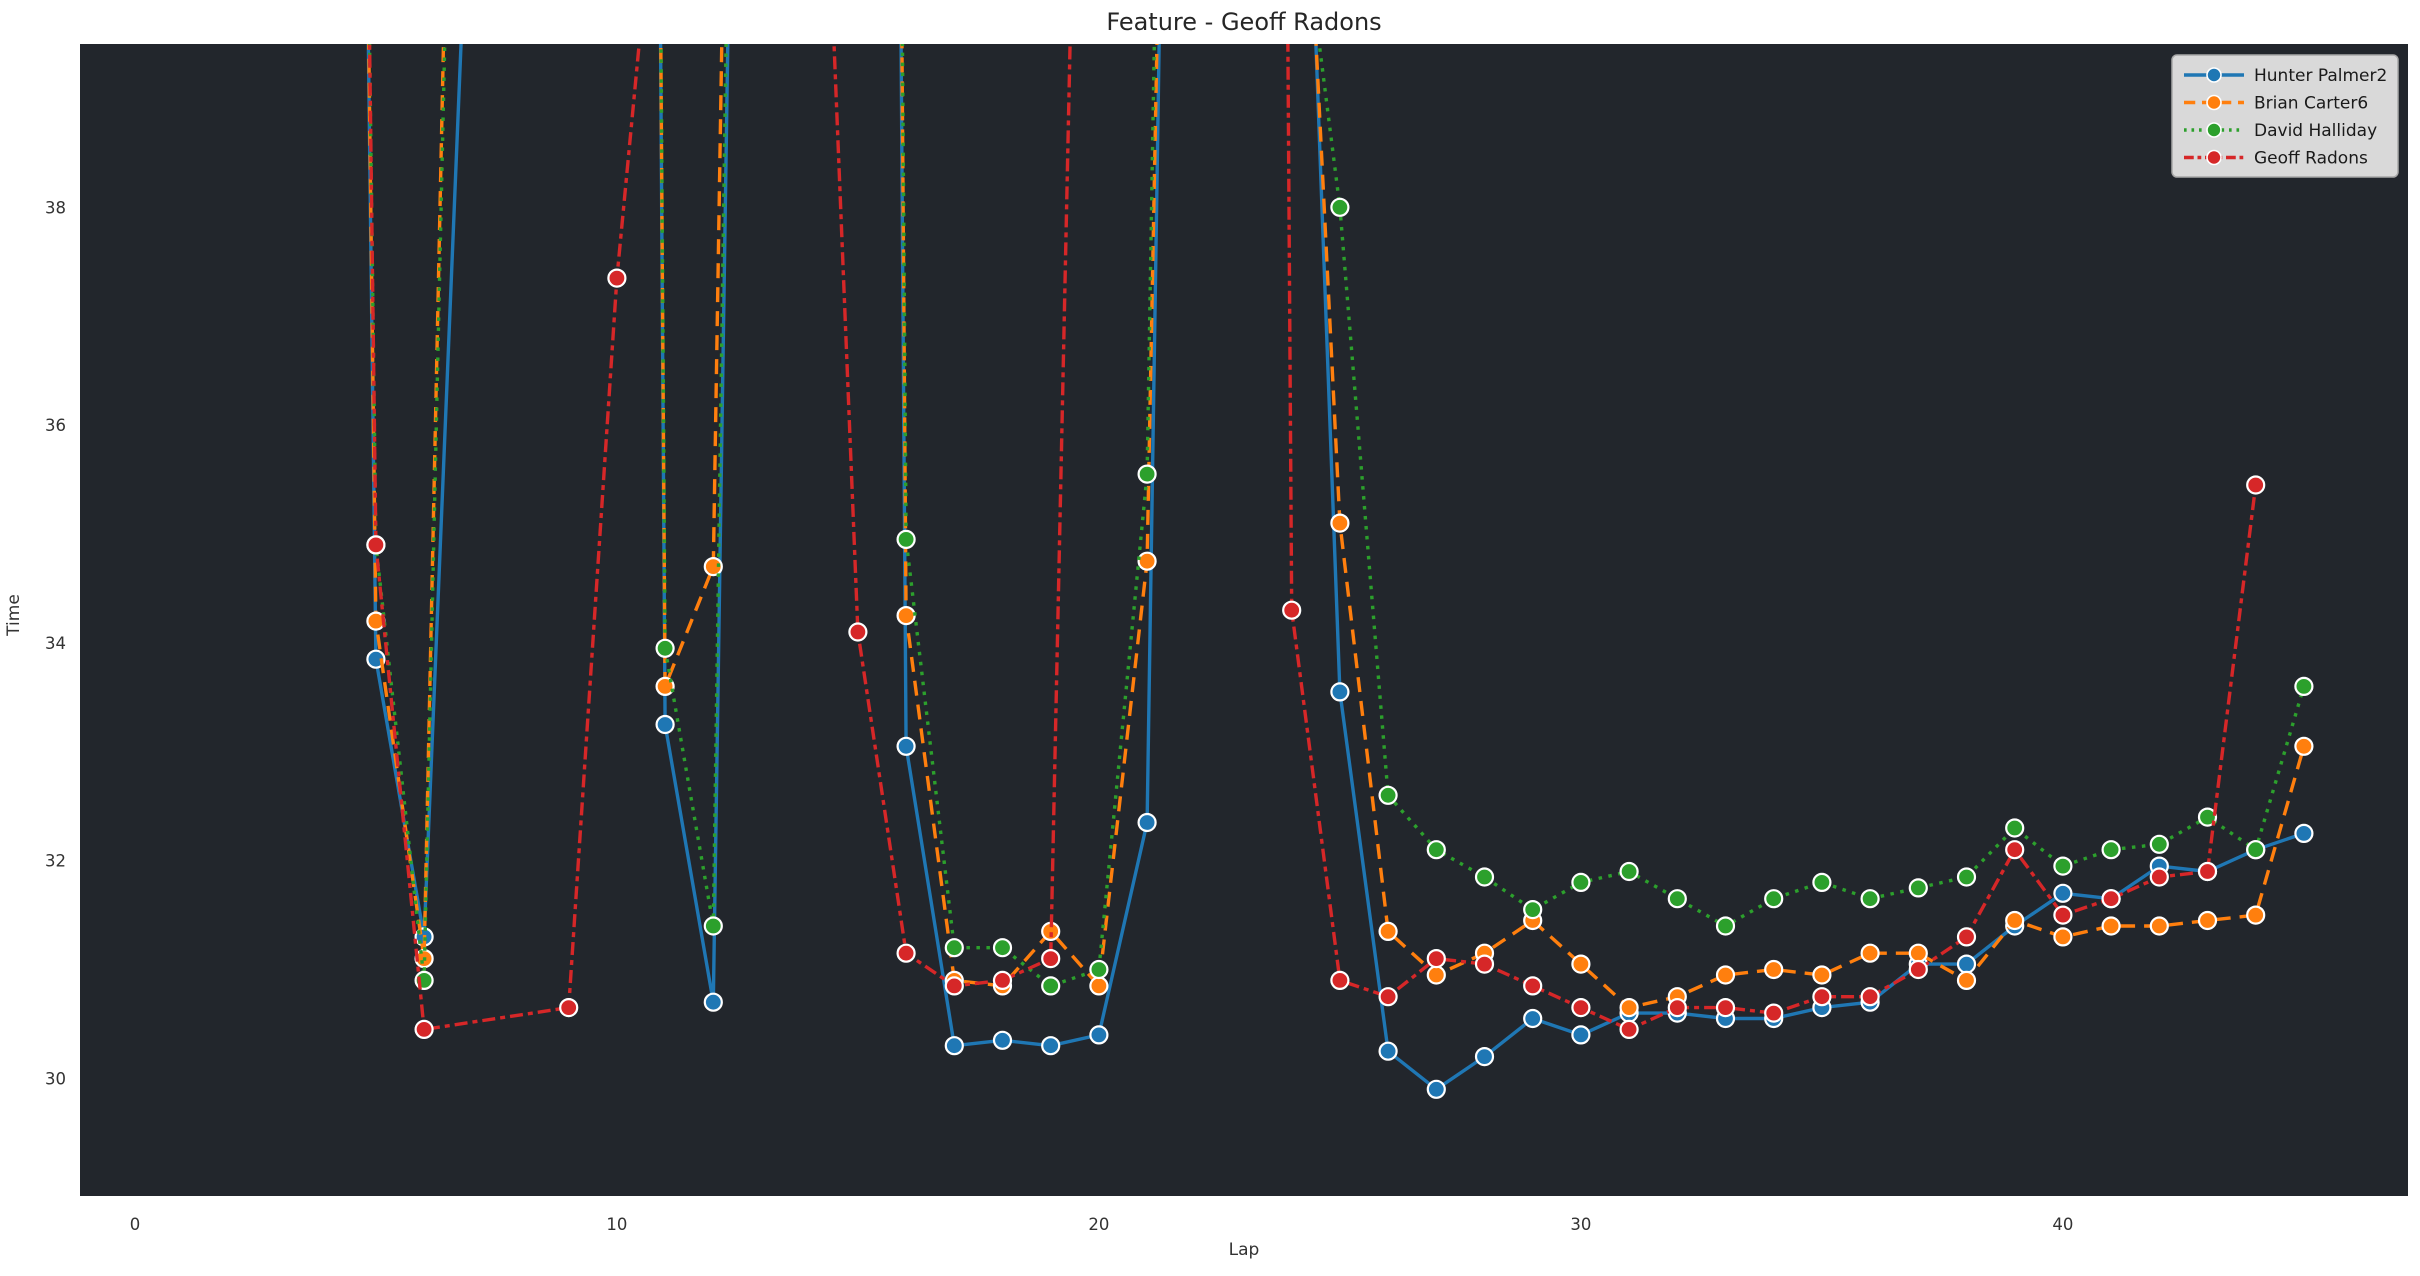  I want to click on chart-title: Feature - Geoff Radons, so click(1244, 22).